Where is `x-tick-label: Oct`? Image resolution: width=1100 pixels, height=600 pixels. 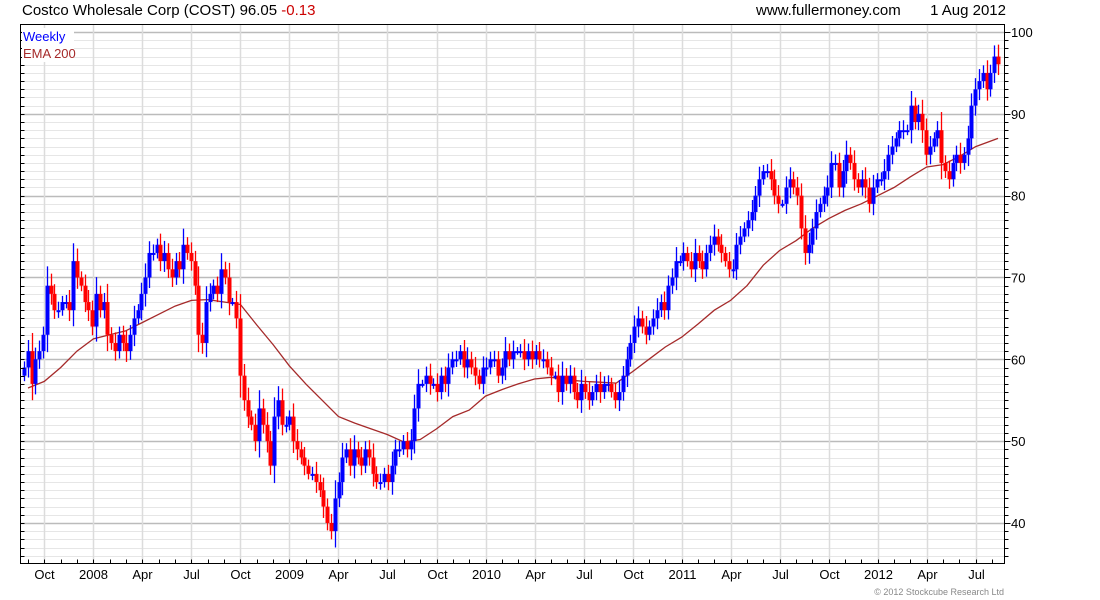 x-tick-label: Oct is located at coordinates (44, 574).